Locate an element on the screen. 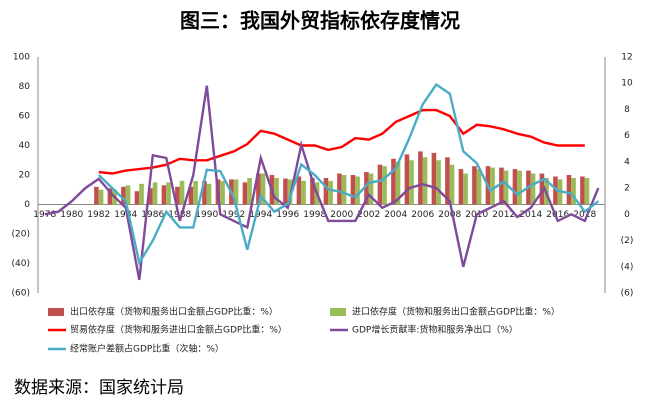 This screenshot has height=417, width=646. y-tick-label: 60 is located at coordinates (25, 117).